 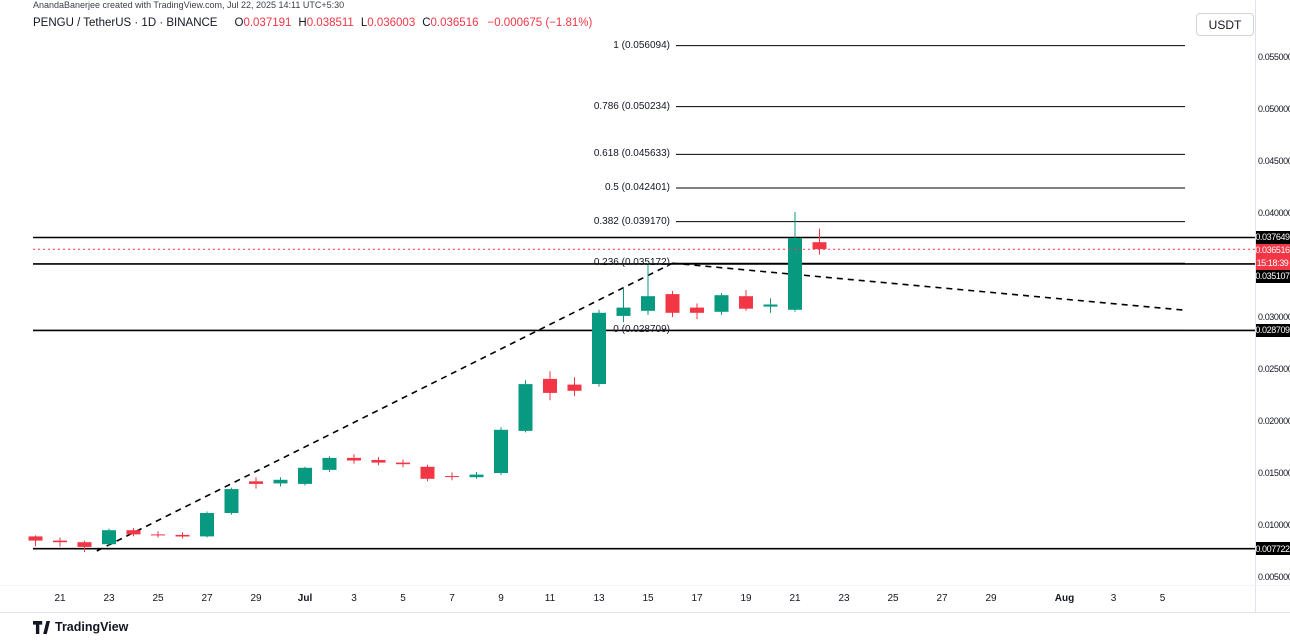 I want to click on price-axis-label: 0.040000, so click(x=1274, y=212).